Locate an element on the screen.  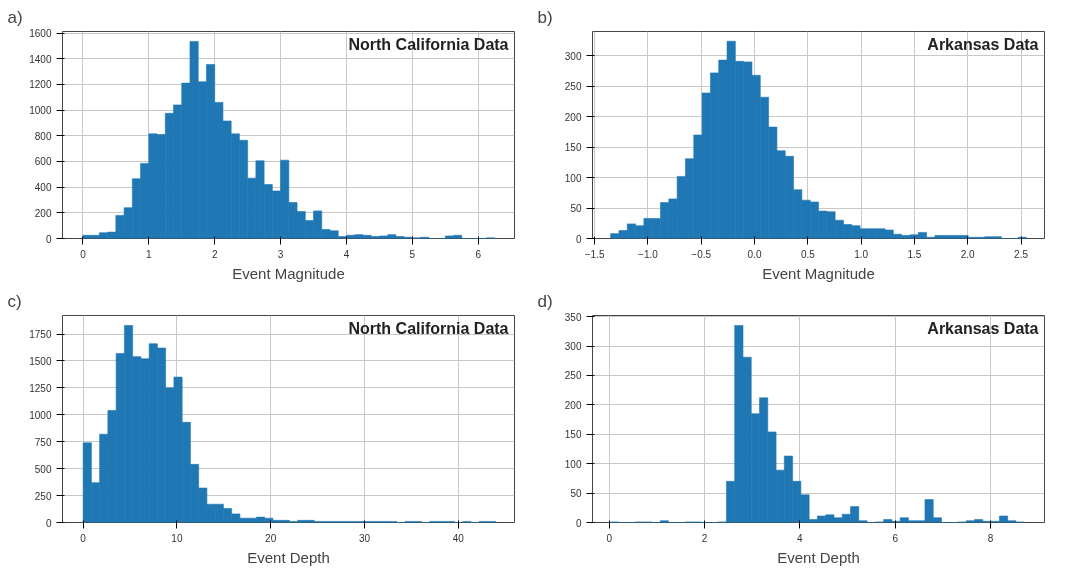
y-tick-label: 500 is located at coordinates (43, 469).